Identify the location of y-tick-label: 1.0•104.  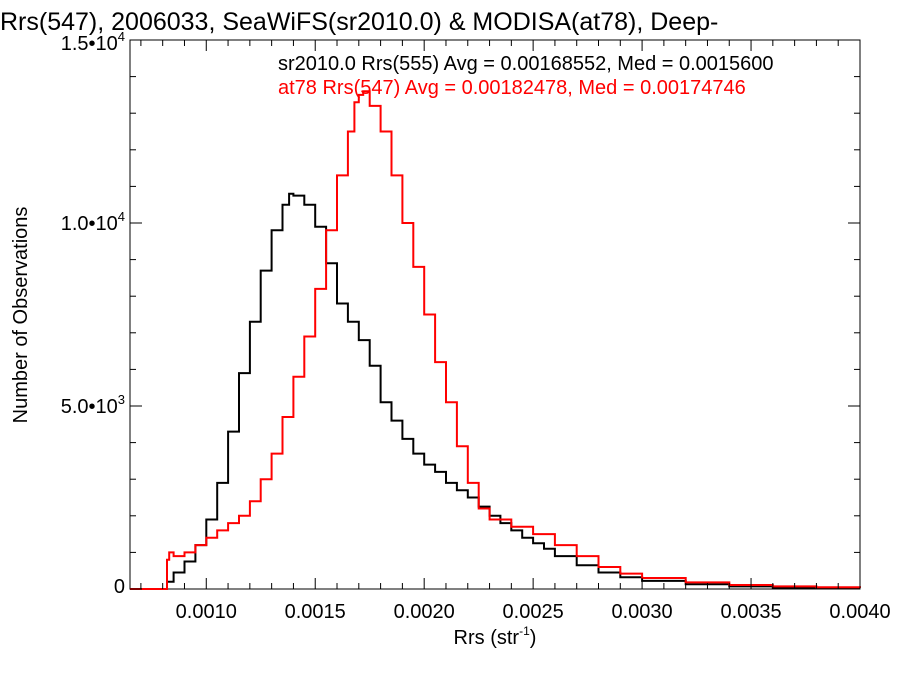
(93, 222).